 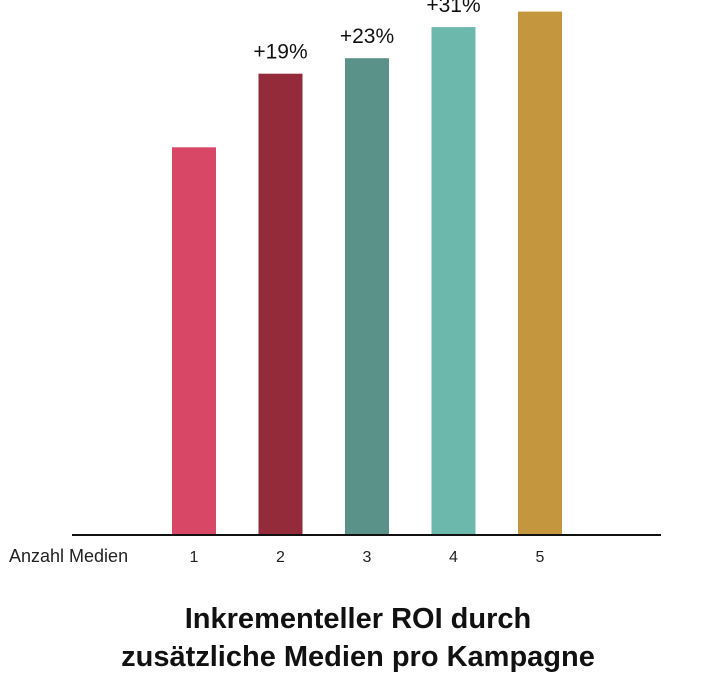 I want to click on x-tick-label-1: 1, so click(x=194, y=557).